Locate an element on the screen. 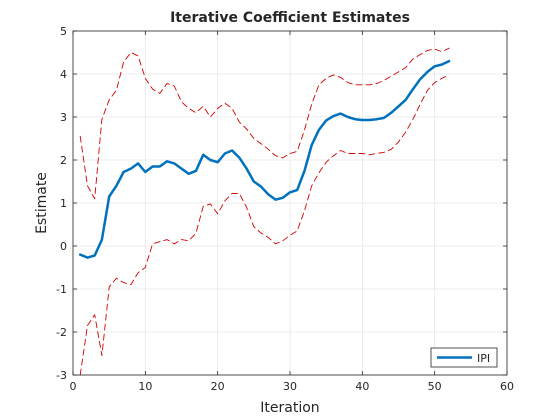  x-tick-label: 30 is located at coordinates (290, 386).